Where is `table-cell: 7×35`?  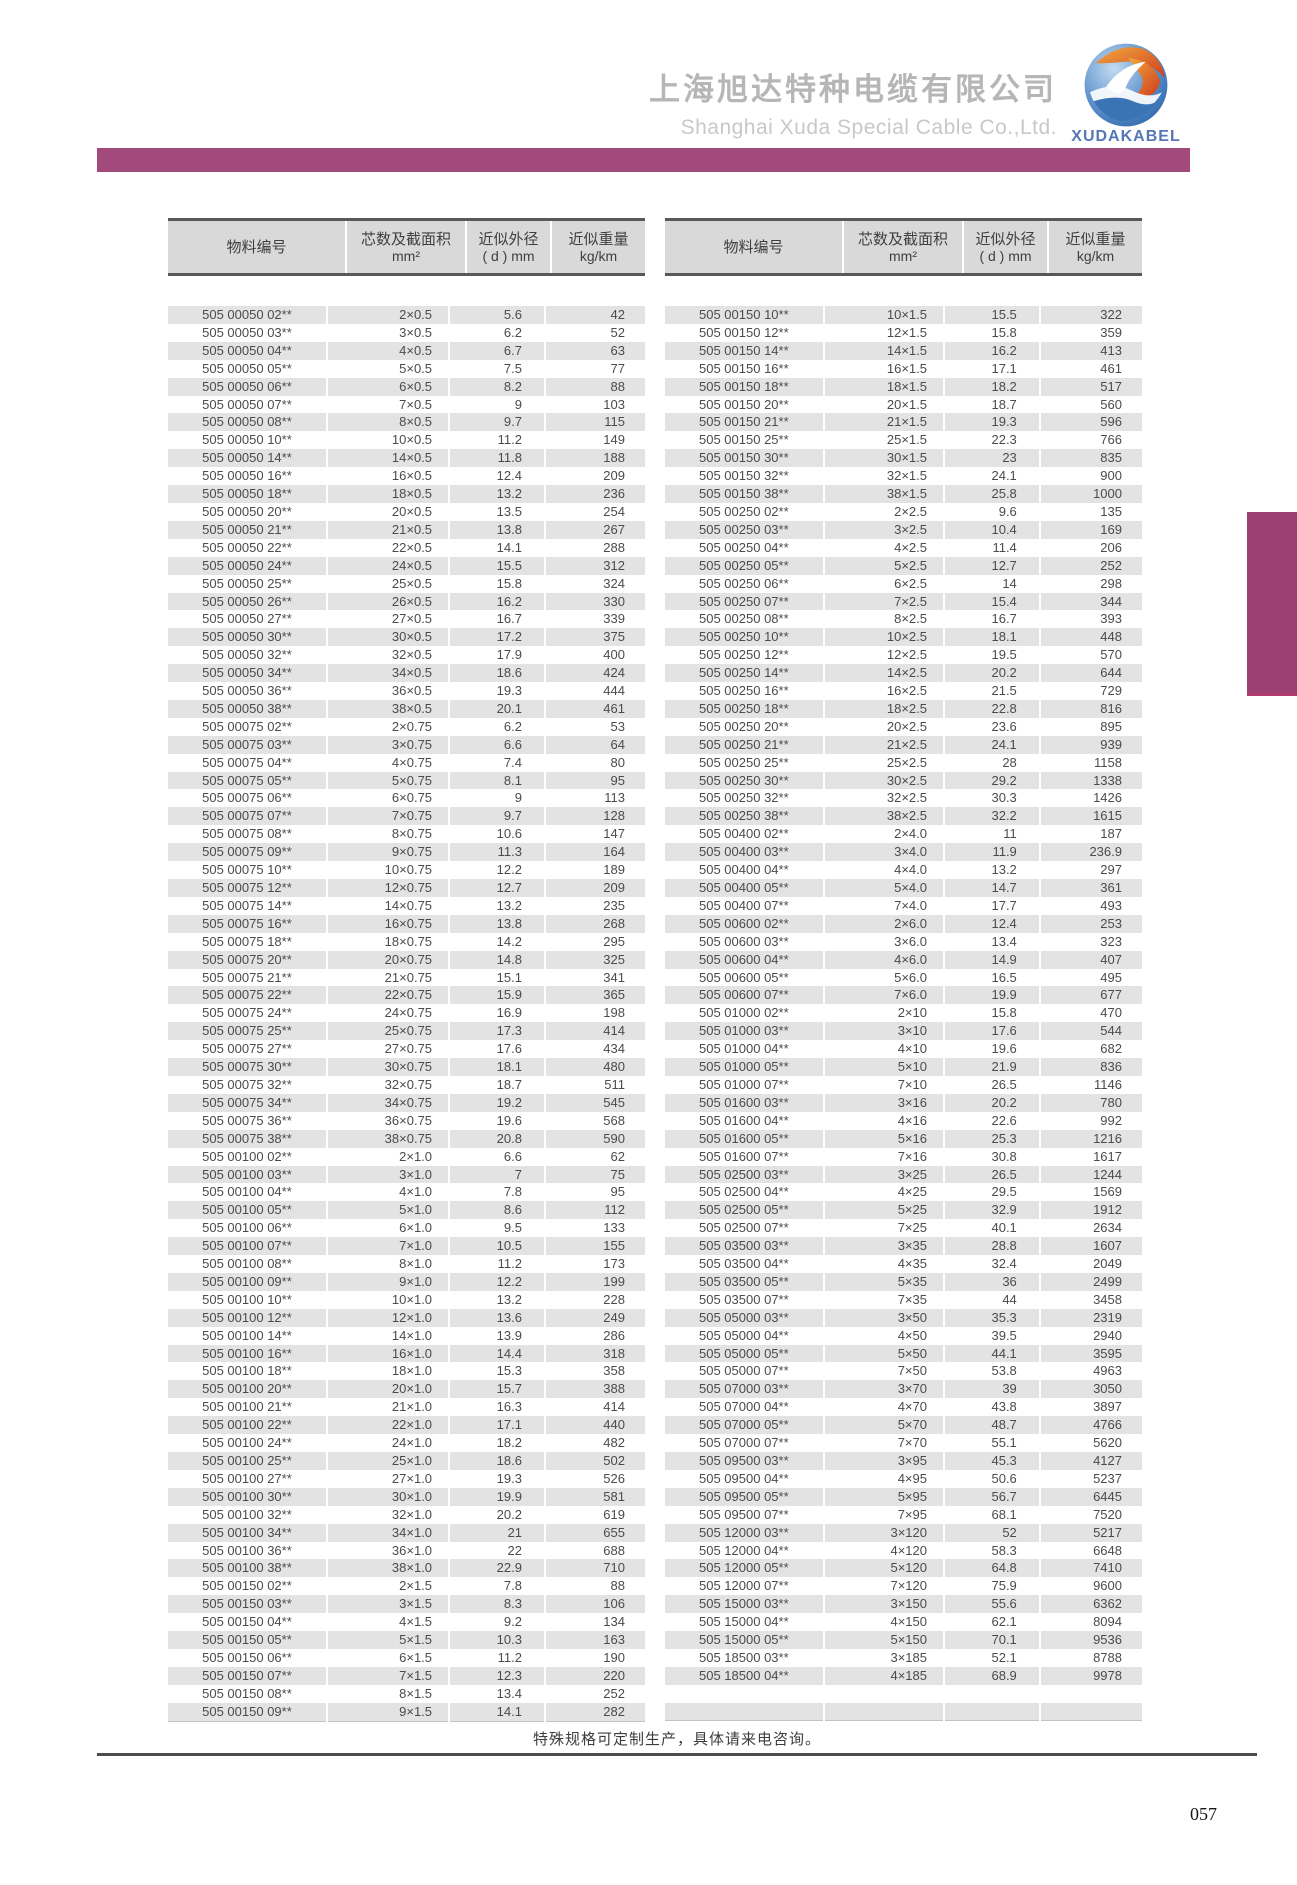
table-cell: 7×35 is located at coordinates (883, 1299).